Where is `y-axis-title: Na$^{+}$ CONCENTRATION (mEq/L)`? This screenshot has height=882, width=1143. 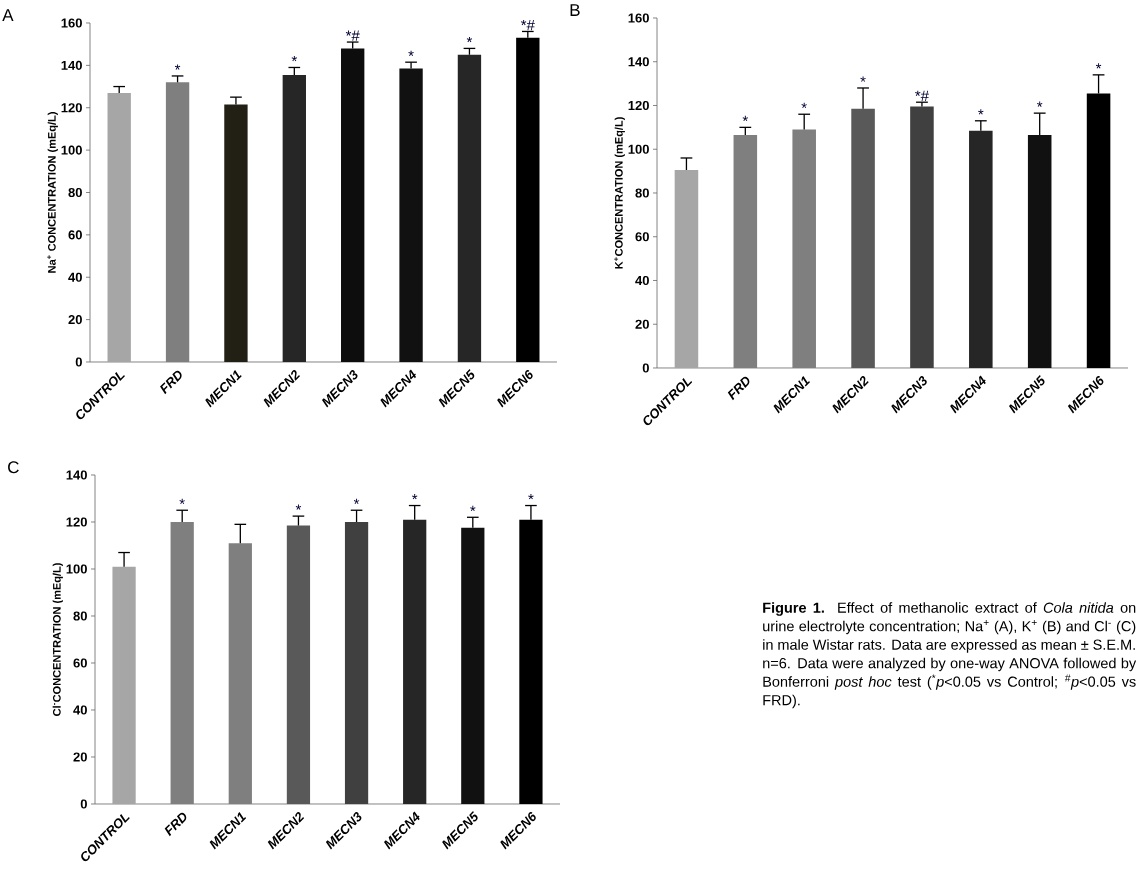 y-axis-title: Na$^{+}$ CONCENTRATION (mEq/L) is located at coordinates (52, 192).